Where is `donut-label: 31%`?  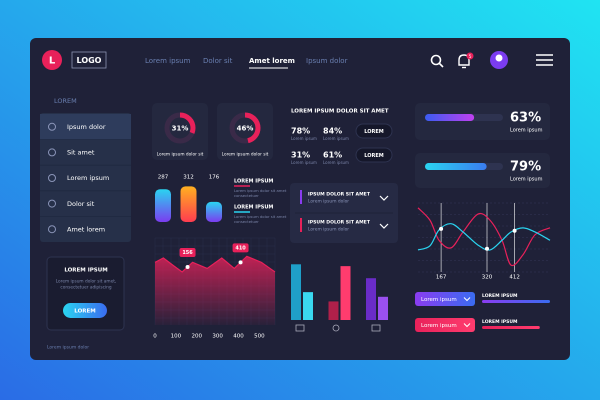
donut-label: 31% is located at coordinates (180, 129).